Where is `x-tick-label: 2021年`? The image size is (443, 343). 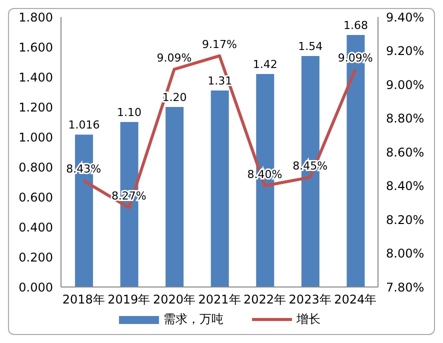
x-tick-label: 2021年 is located at coordinates (219, 299).